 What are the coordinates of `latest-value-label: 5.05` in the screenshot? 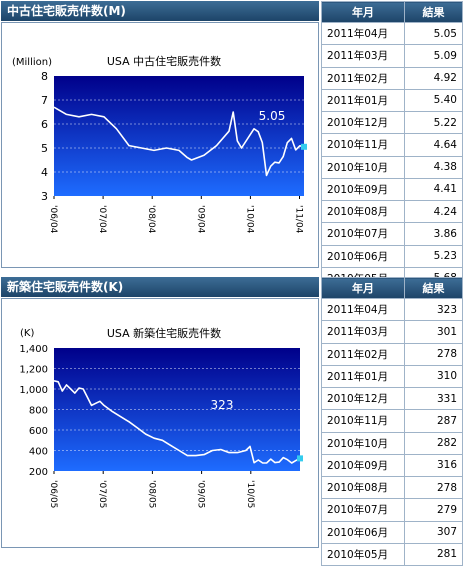 It's located at (272, 116).